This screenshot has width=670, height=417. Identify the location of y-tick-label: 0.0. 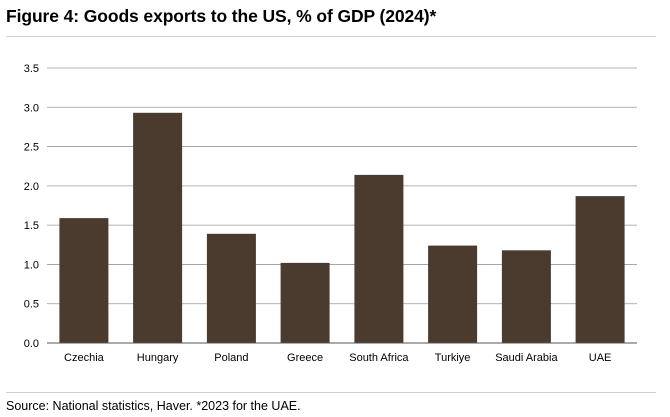
(31, 344).